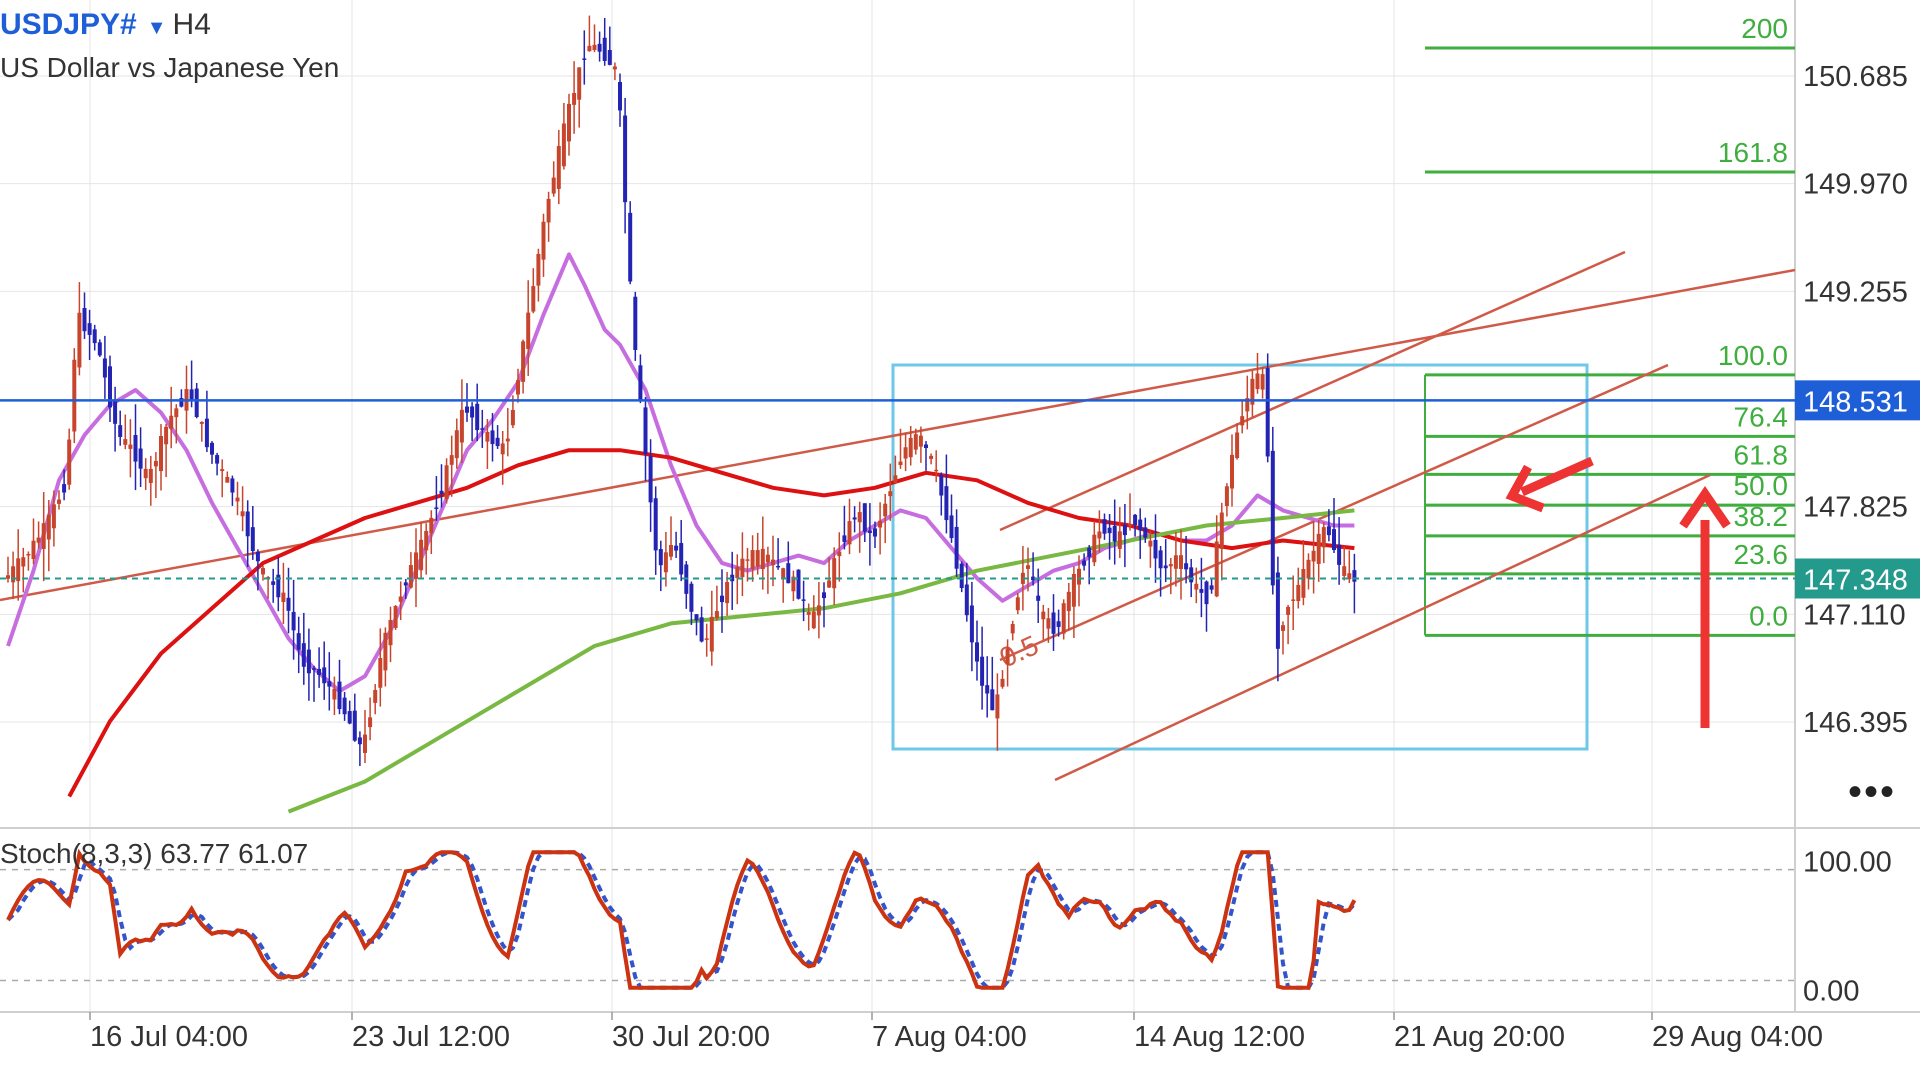 This screenshot has width=1920, height=1085. I want to click on fib-level-label: 200, so click(1764, 28).